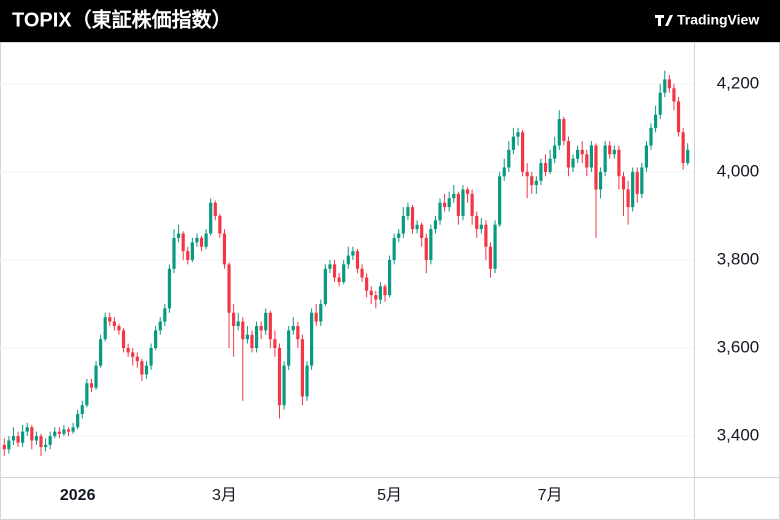  What do you see at coordinates (390, 21) in the screenshot?
I see `header-bar` at bounding box center [390, 21].